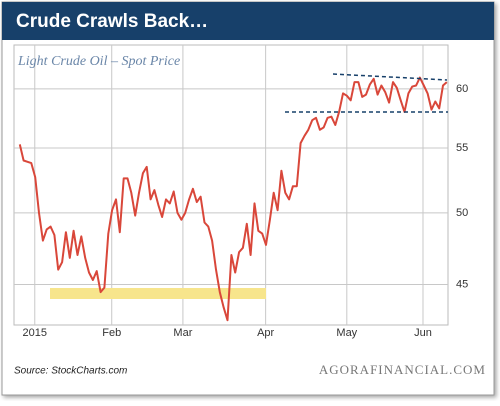  What do you see at coordinates (70, 371) in the screenshot?
I see `source: Source: StockCharts.com` at bounding box center [70, 371].